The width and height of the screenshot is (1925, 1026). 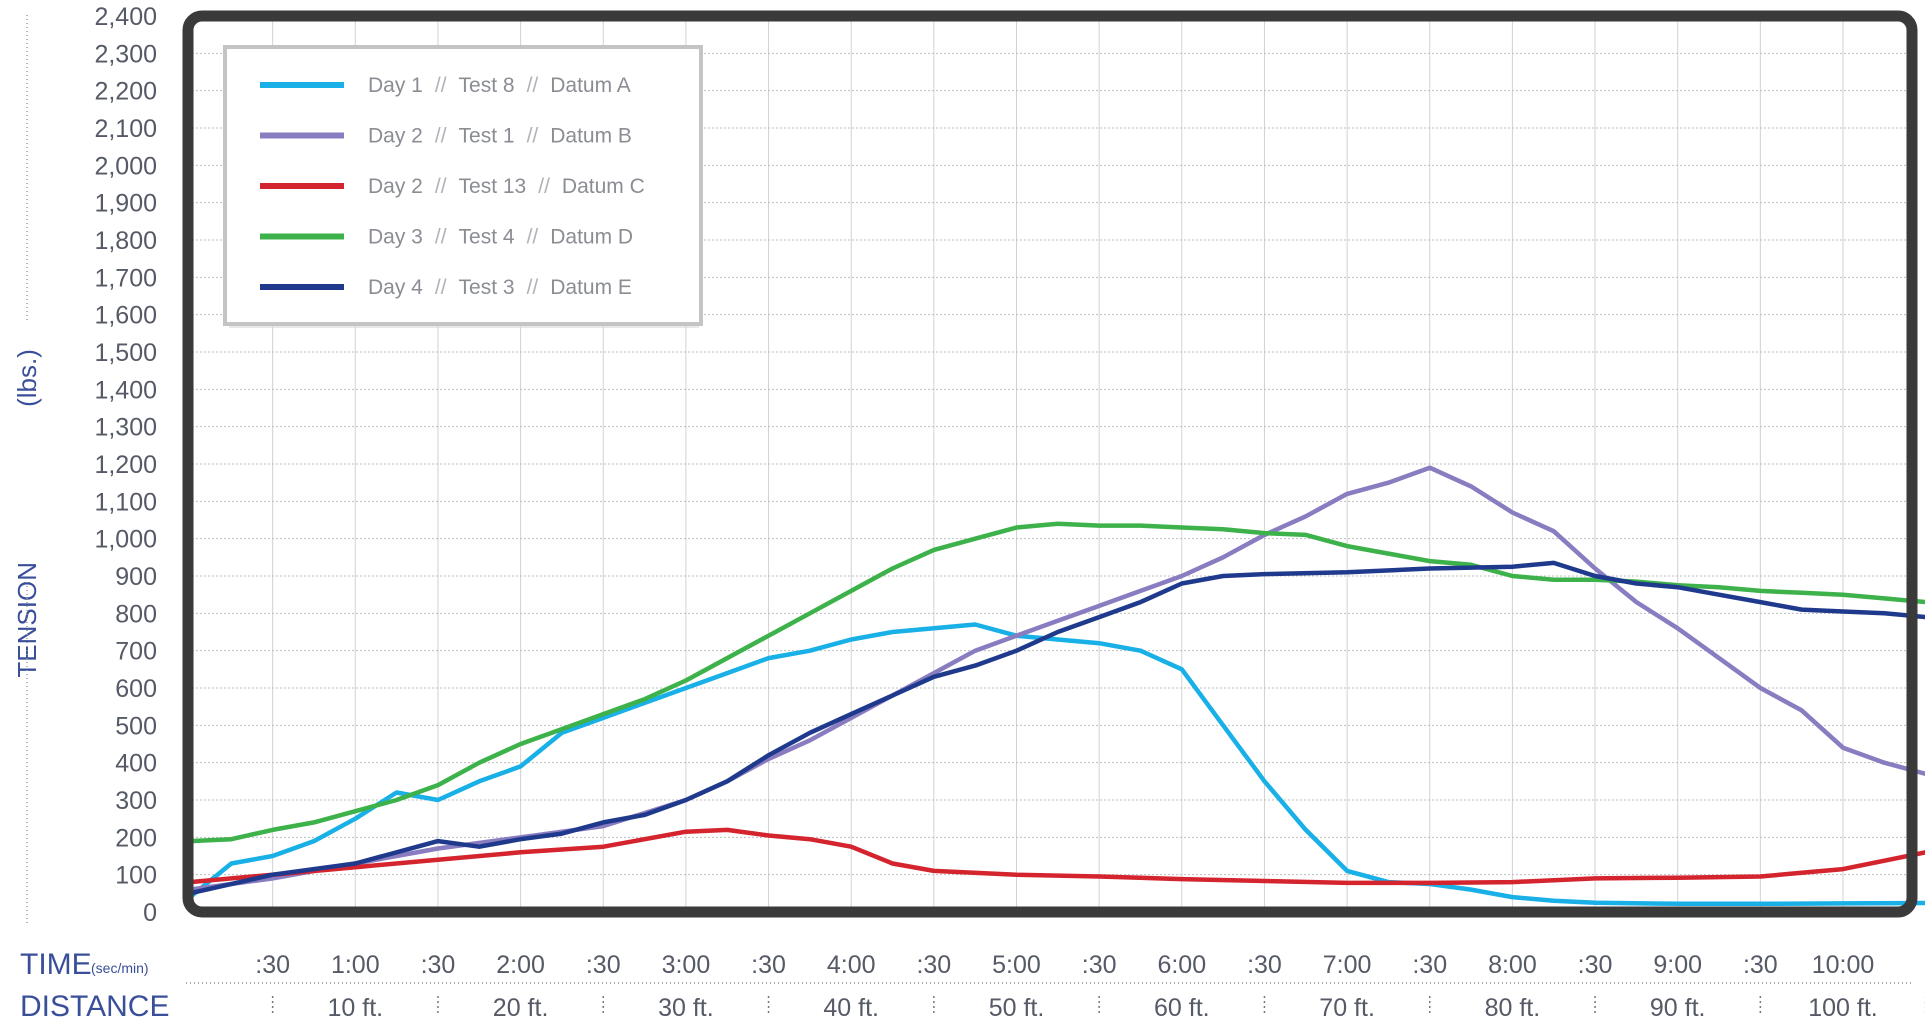 I want to click on y-tick-label: 100, so click(x=136, y=876).